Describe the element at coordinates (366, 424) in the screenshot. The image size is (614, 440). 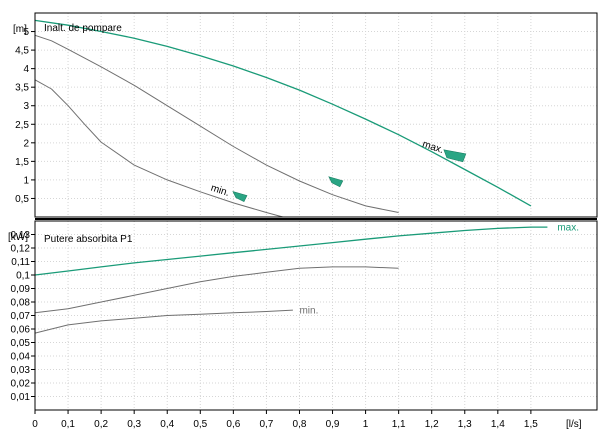
I see `x-tick-label: 1` at that location.